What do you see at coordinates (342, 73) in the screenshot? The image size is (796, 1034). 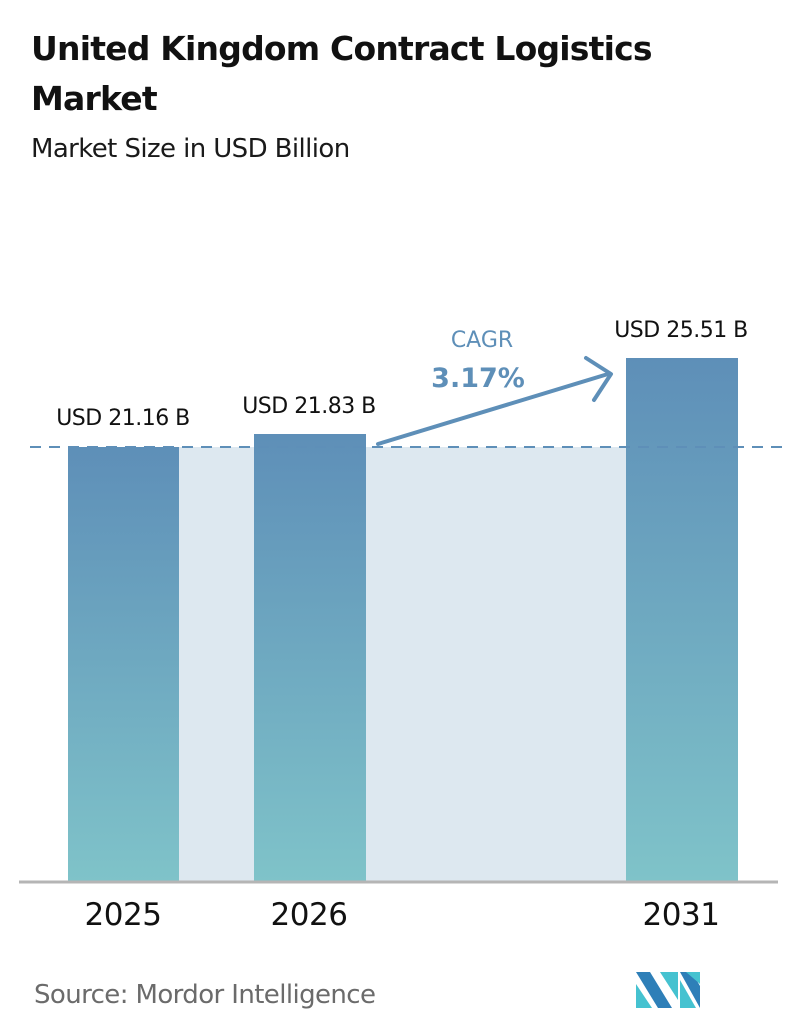 I see `chart-title: United Kingdom Contract Logistics Market` at bounding box center [342, 73].